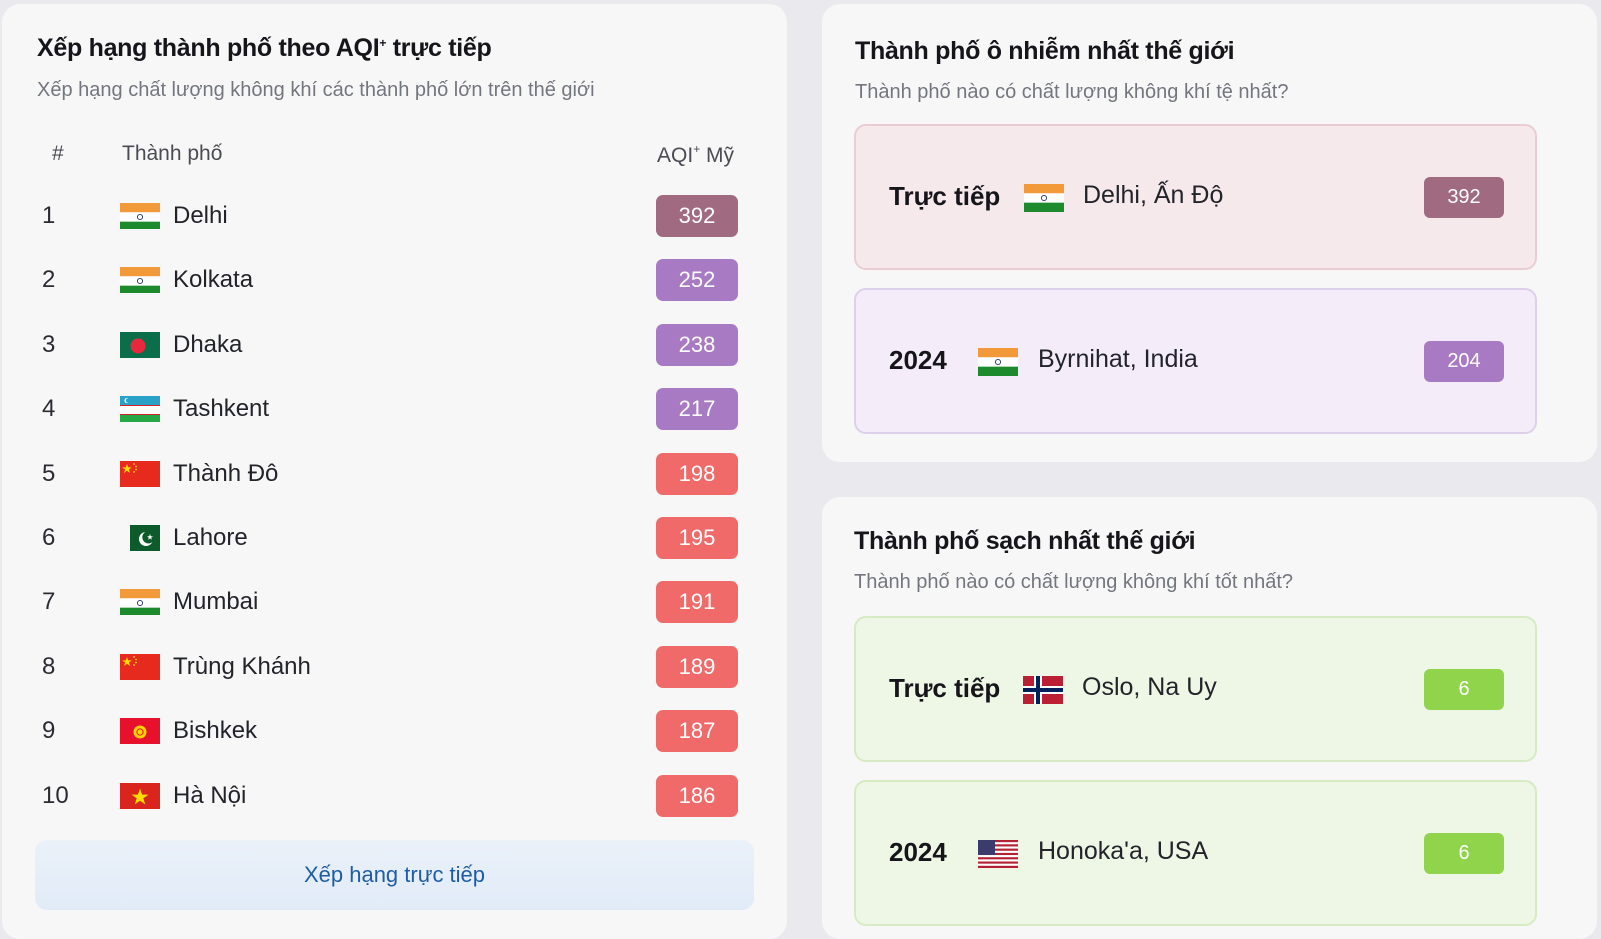 The width and height of the screenshot is (1601, 939). What do you see at coordinates (140, 409) in the screenshot?
I see `uzbekistan-flag` at bounding box center [140, 409].